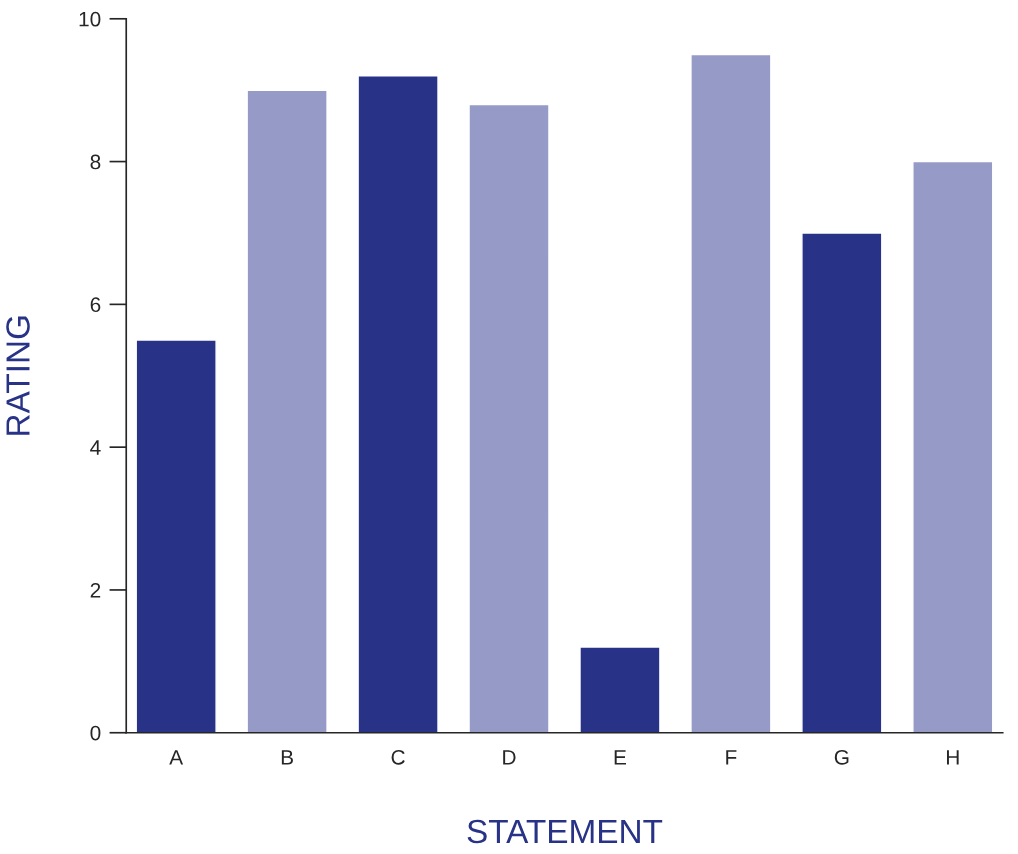 This screenshot has height=854, width=1018. What do you see at coordinates (952, 757) in the screenshot?
I see `x-tick-label: H` at bounding box center [952, 757].